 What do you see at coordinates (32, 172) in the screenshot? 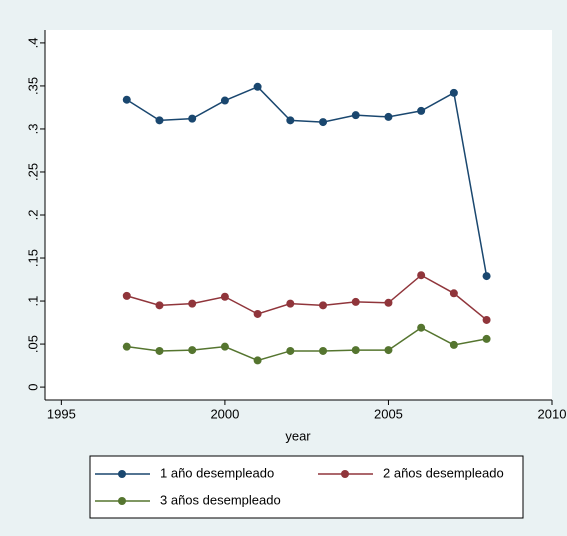
I see `y-tick-label: .25` at bounding box center [32, 172].